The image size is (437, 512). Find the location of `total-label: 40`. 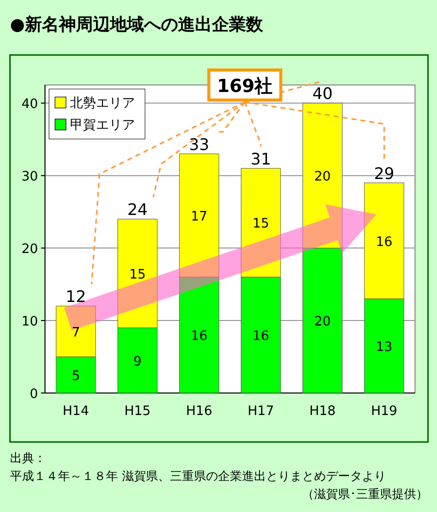

total-label: 40 is located at coordinates (322, 94).